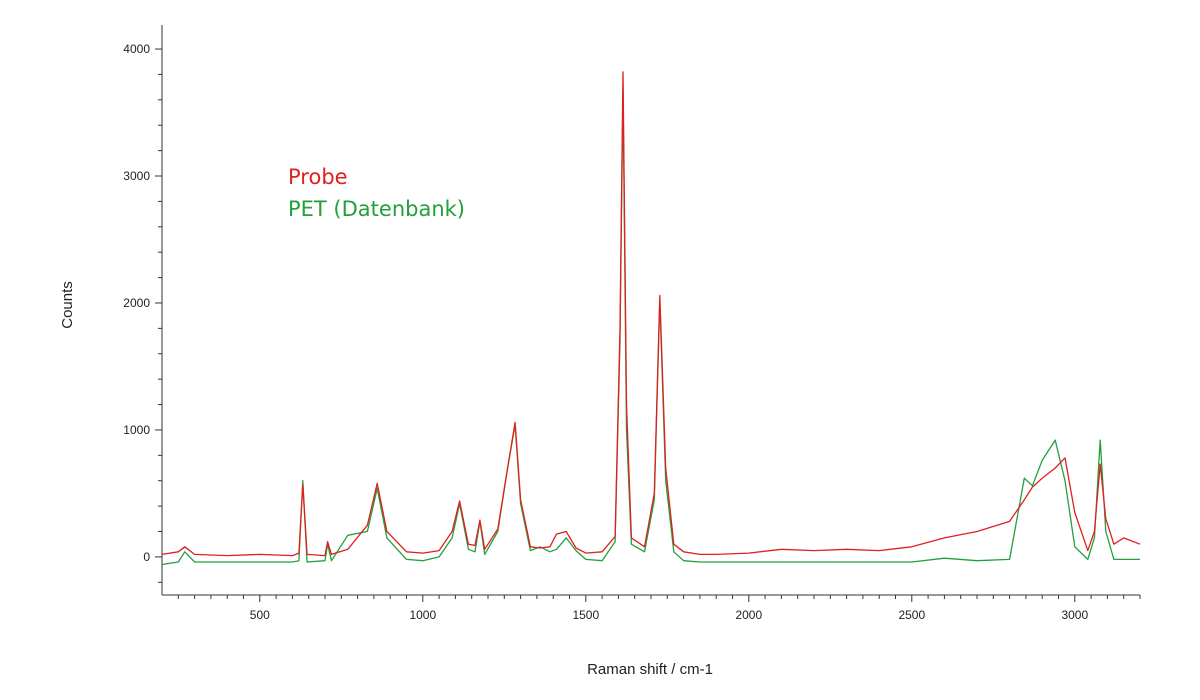 The width and height of the screenshot is (1200, 700). I want to click on y-tick-label: 0, so click(146, 557).